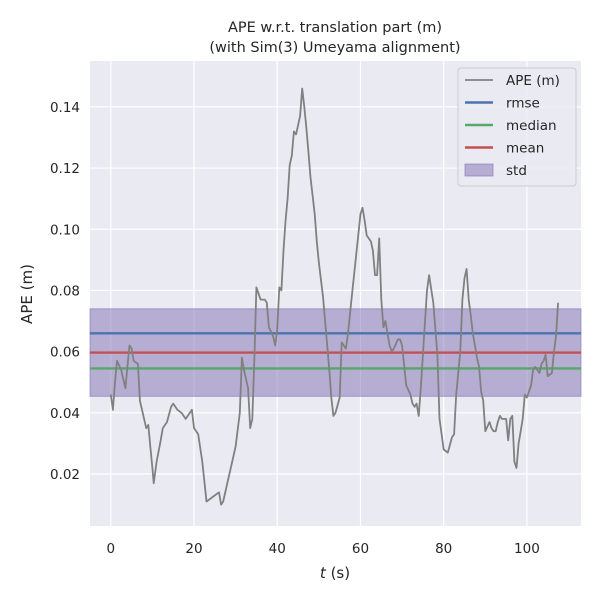  I want to click on chart-title-line2: (with Sim(3) Umeyama alignment), so click(334, 48).